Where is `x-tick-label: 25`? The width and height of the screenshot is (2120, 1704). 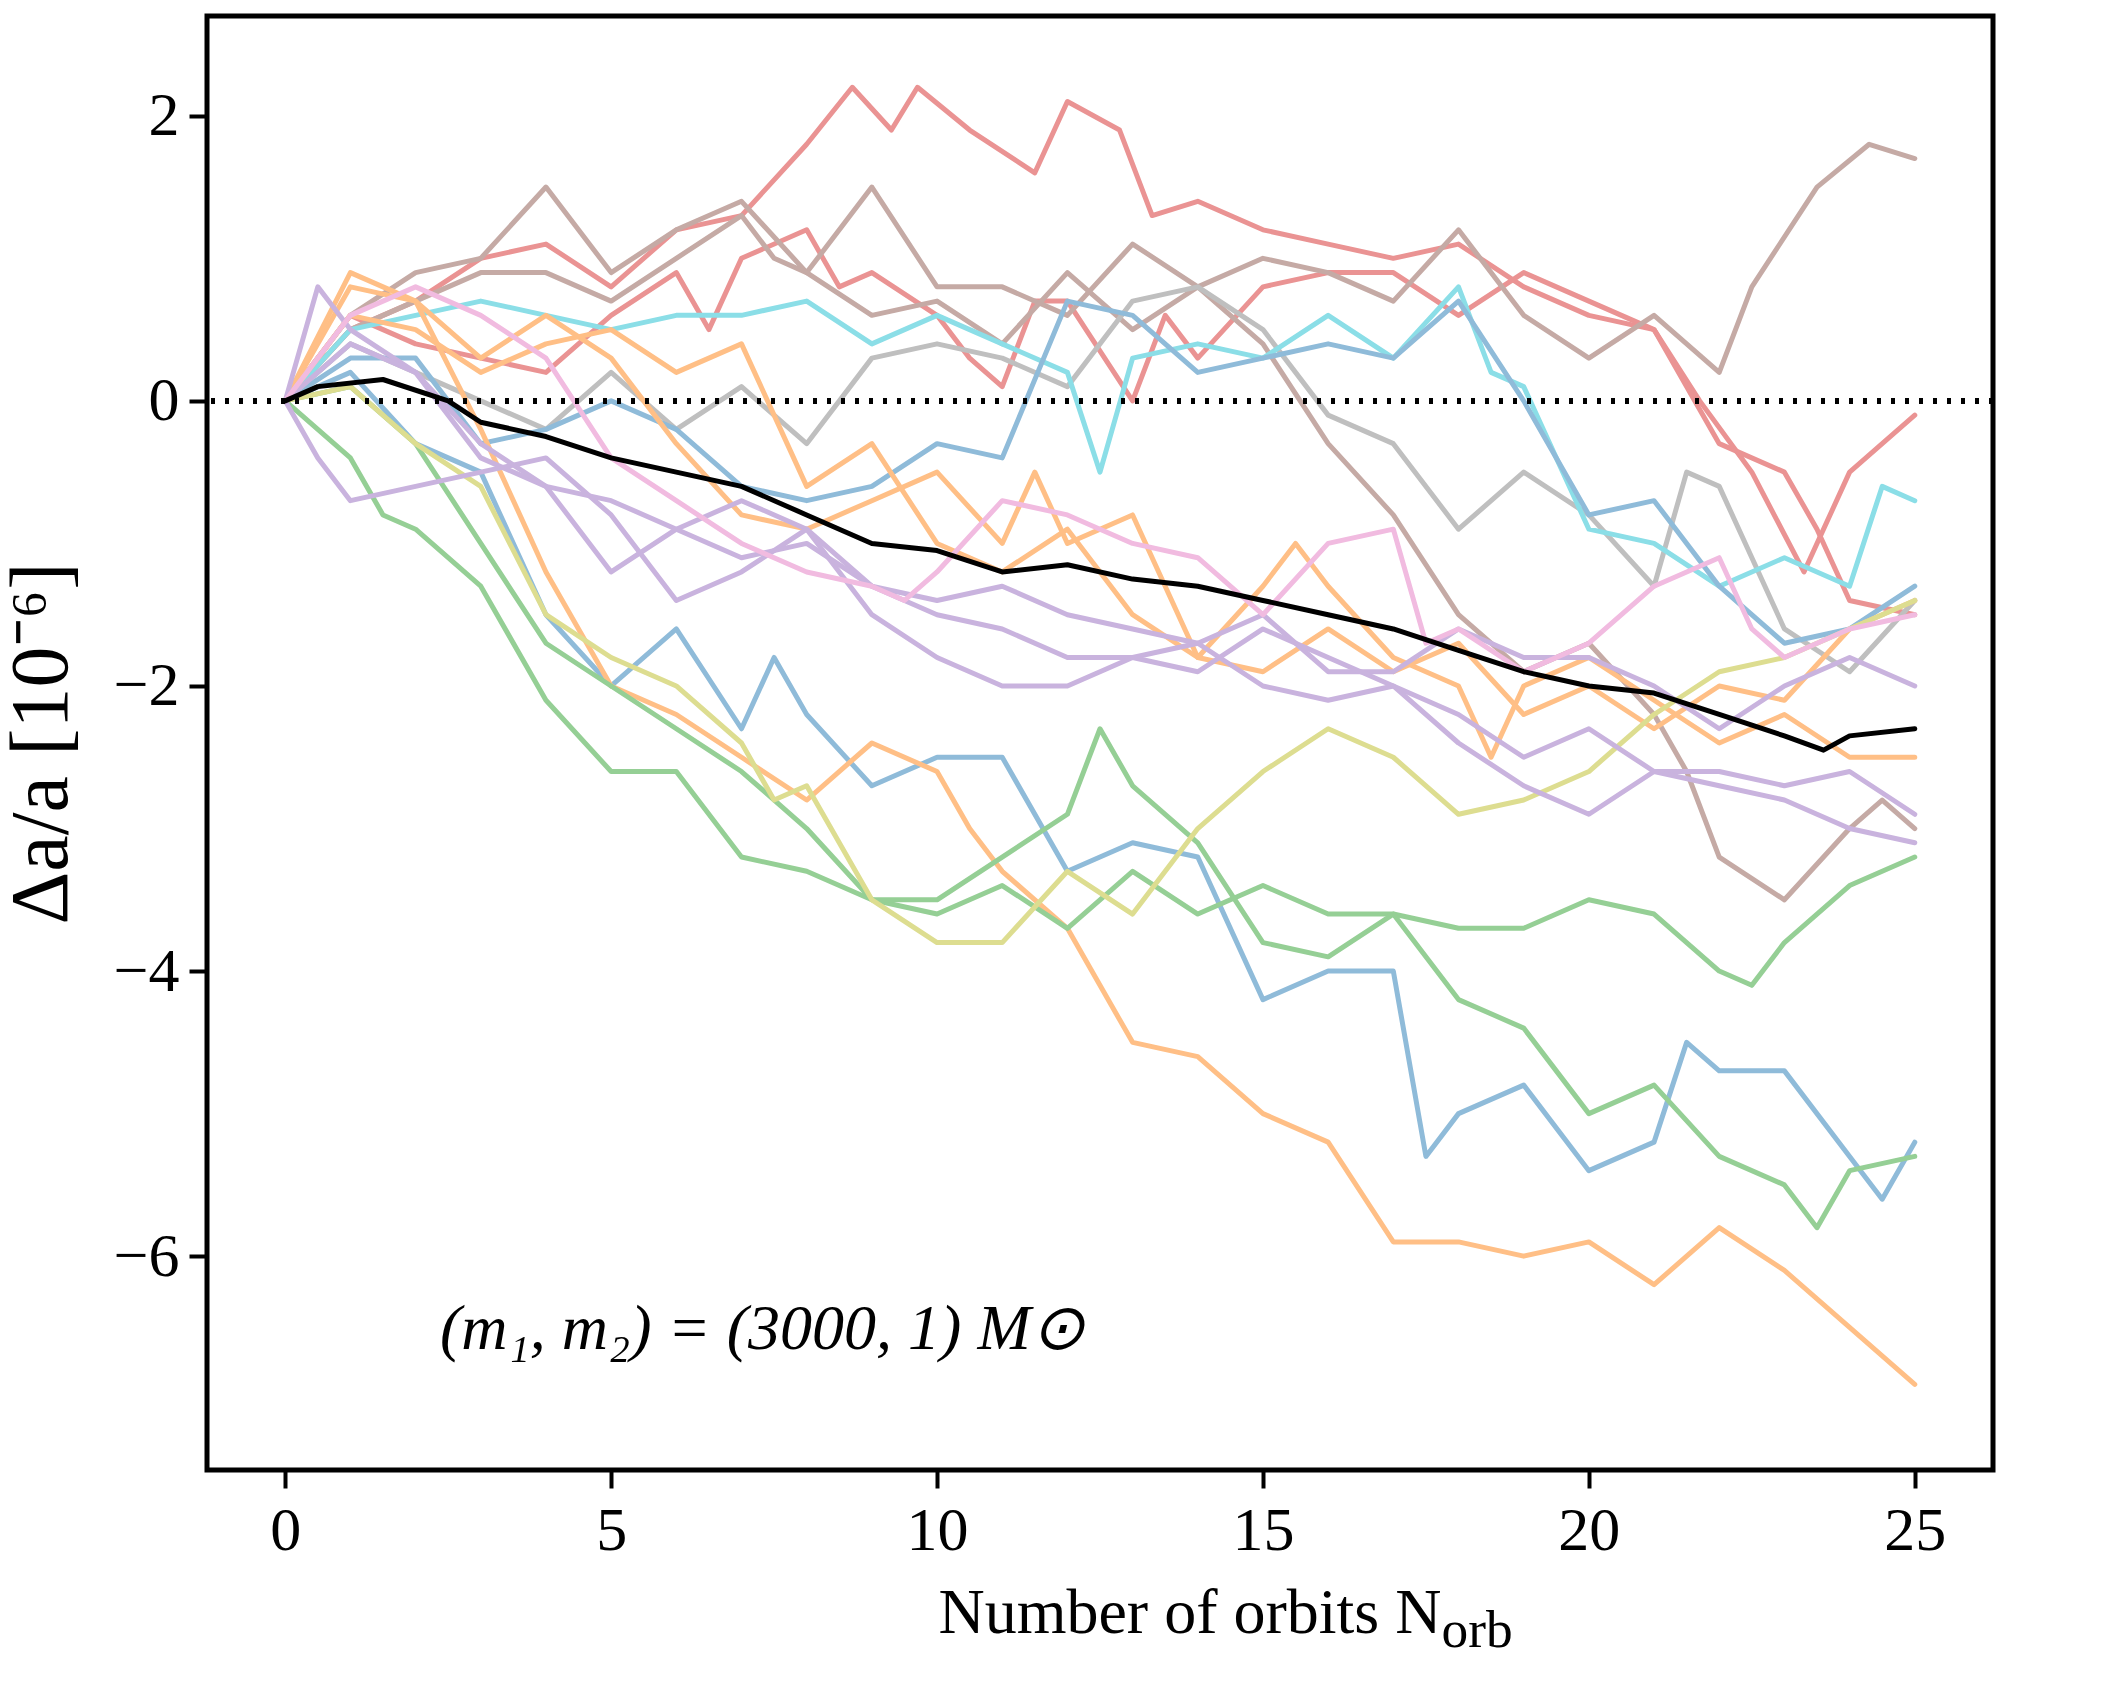 x-tick-label: 25 is located at coordinates (1915, 1528).